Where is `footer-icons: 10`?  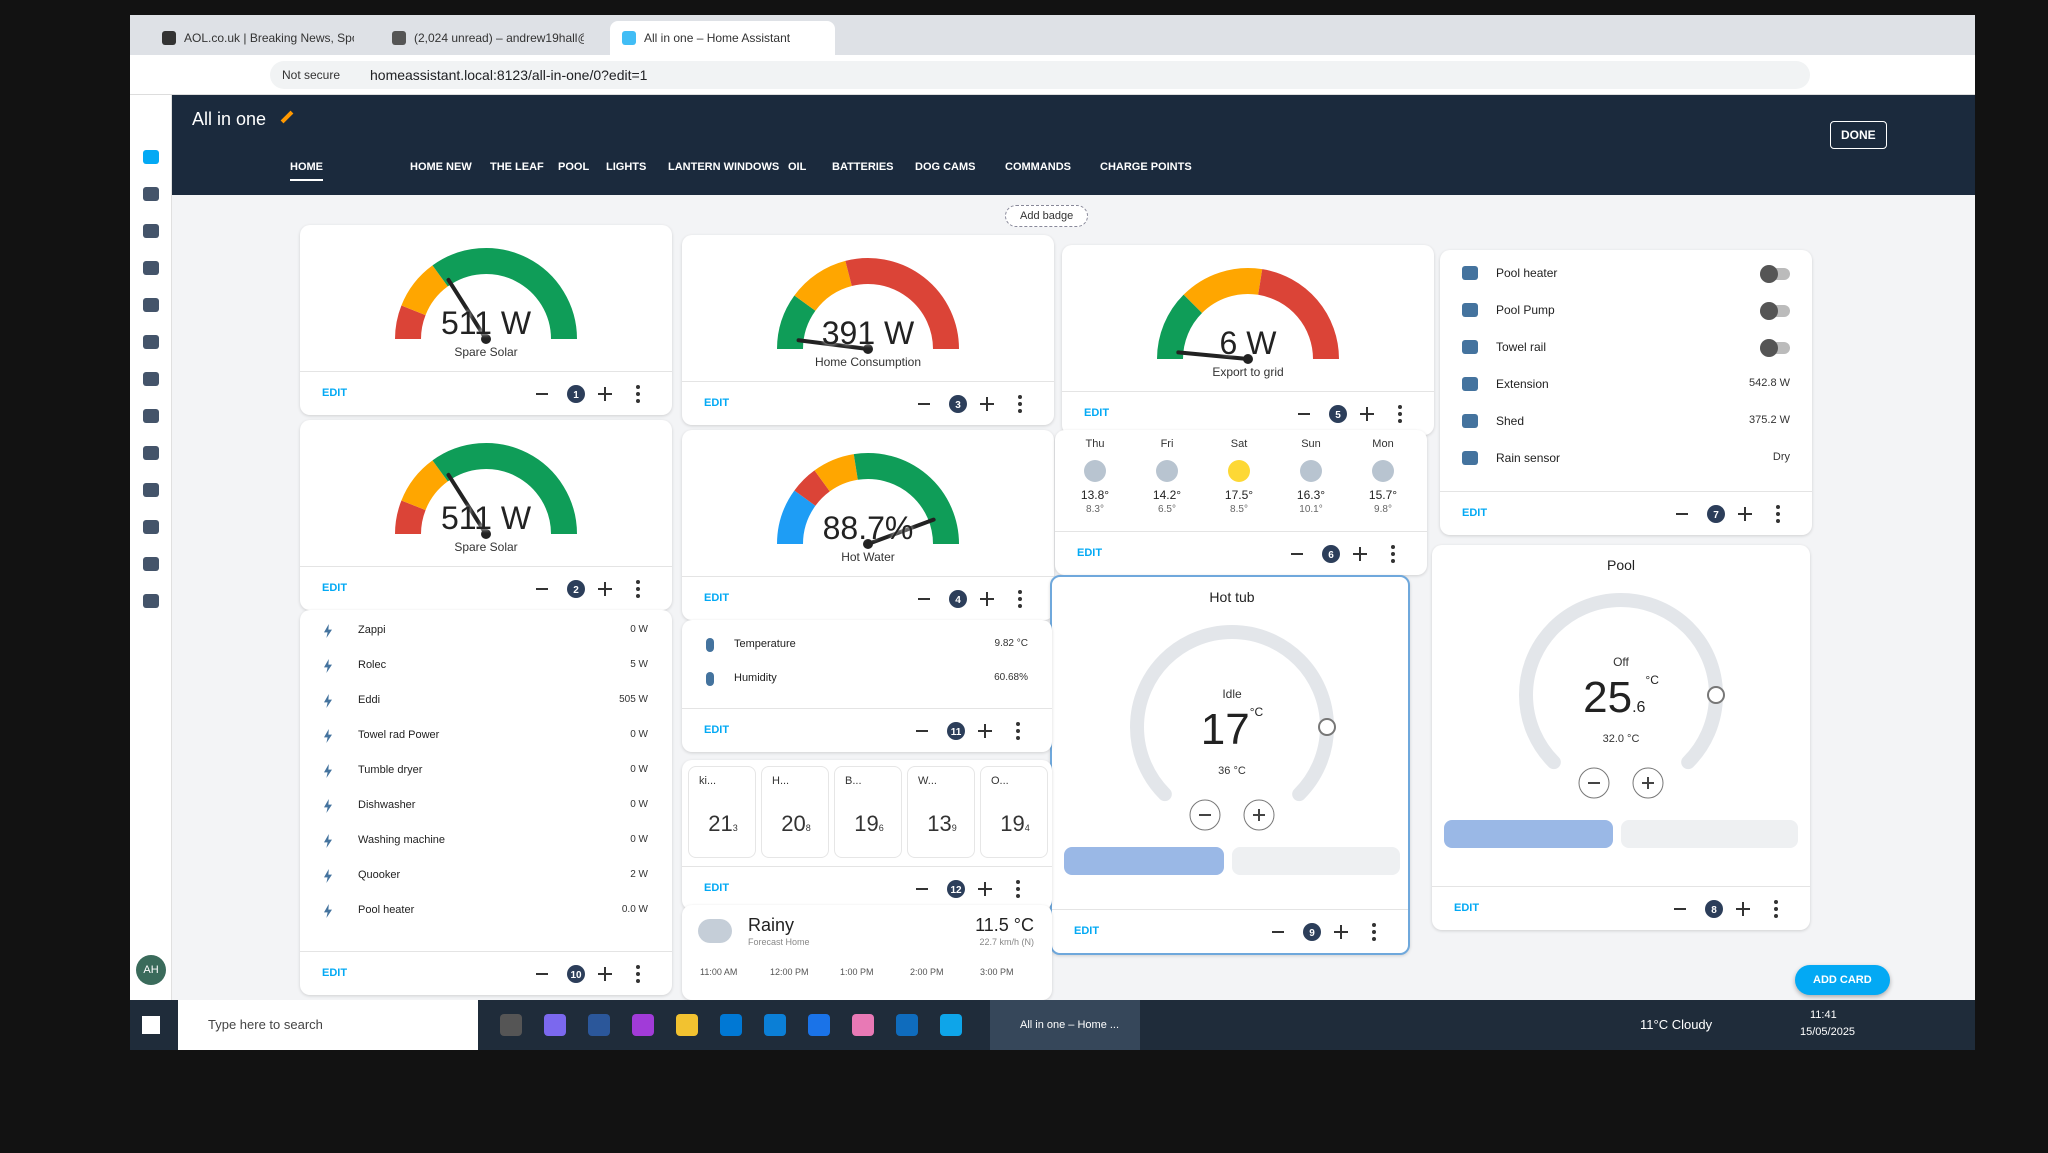
footer-icons: 10 is located at coordinates (588, 974).